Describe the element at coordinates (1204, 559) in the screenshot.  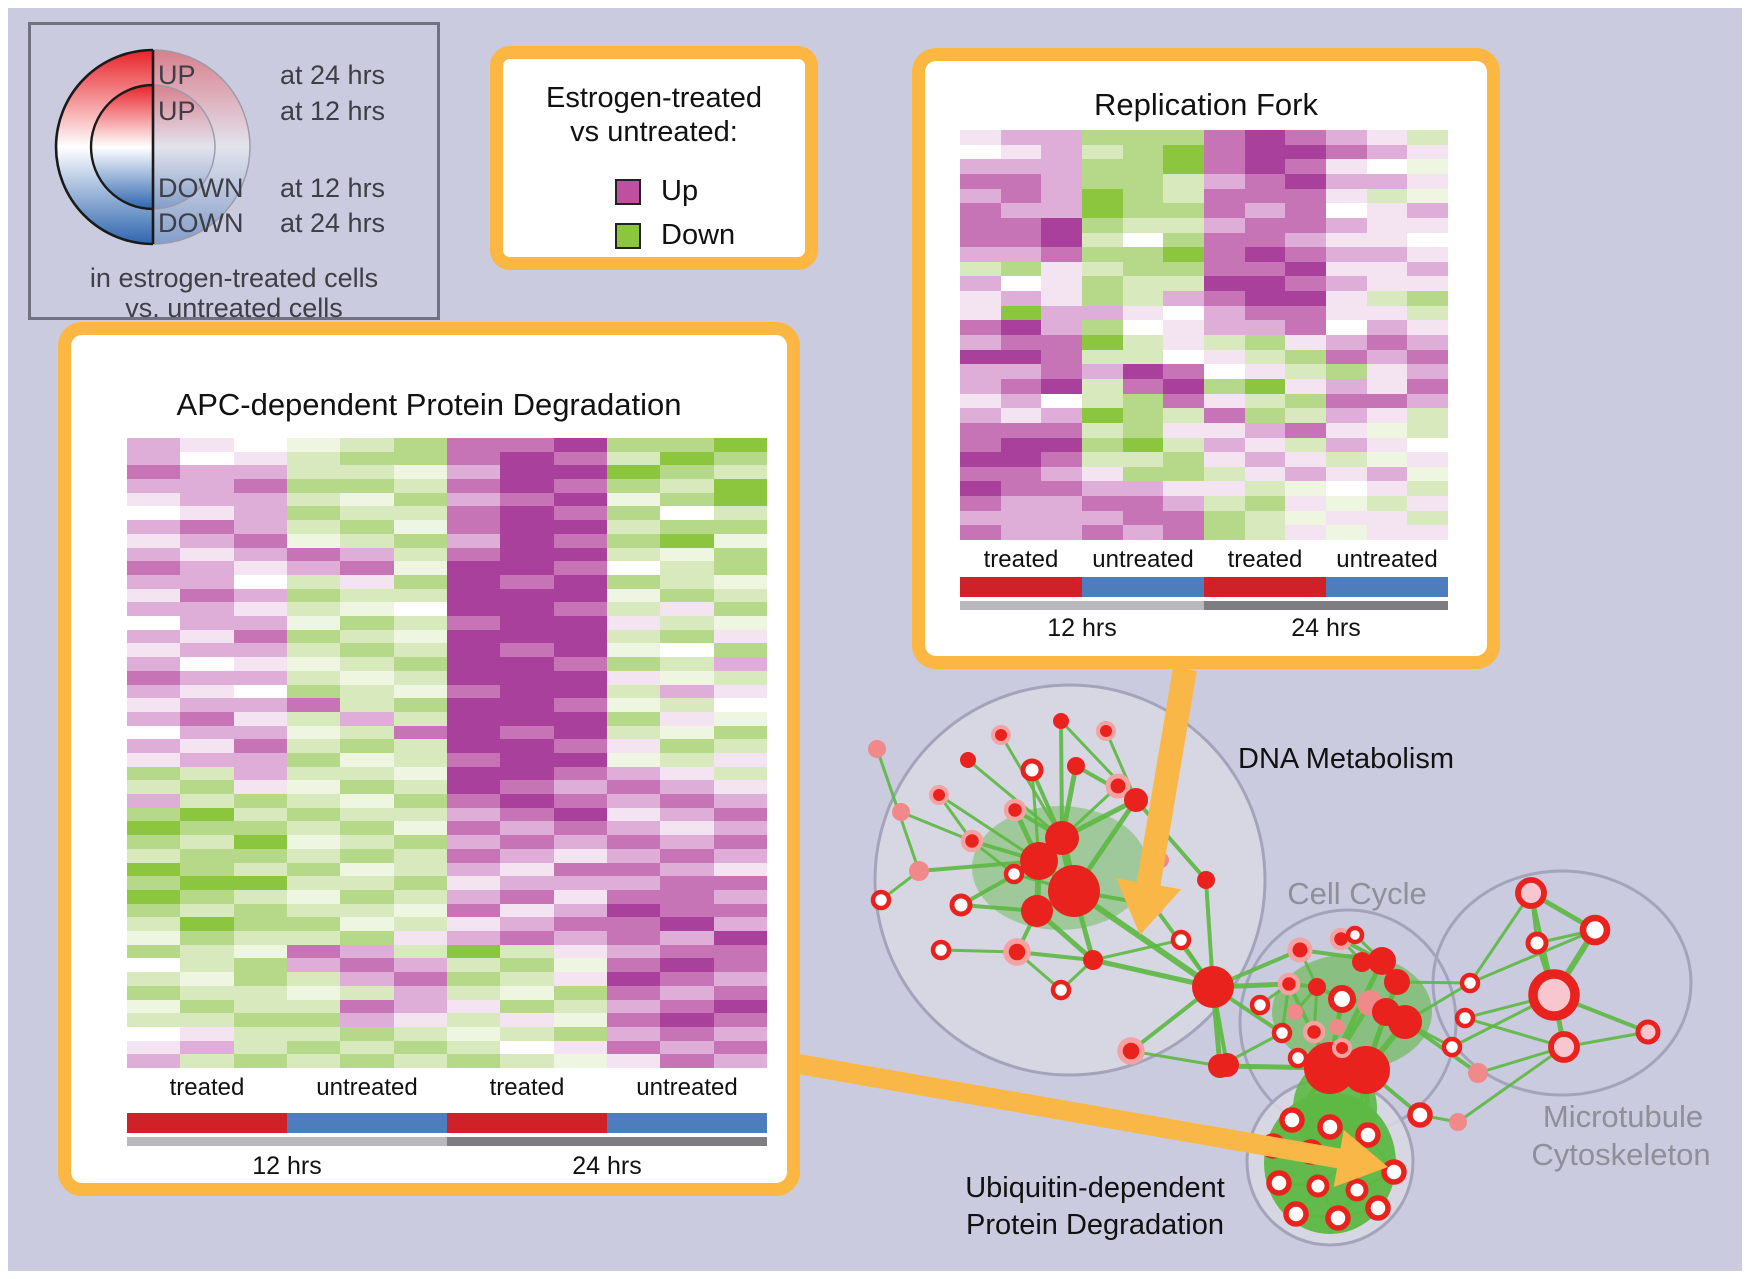
I see `rf-group-labels: treated untreated treated untreated` at that location.